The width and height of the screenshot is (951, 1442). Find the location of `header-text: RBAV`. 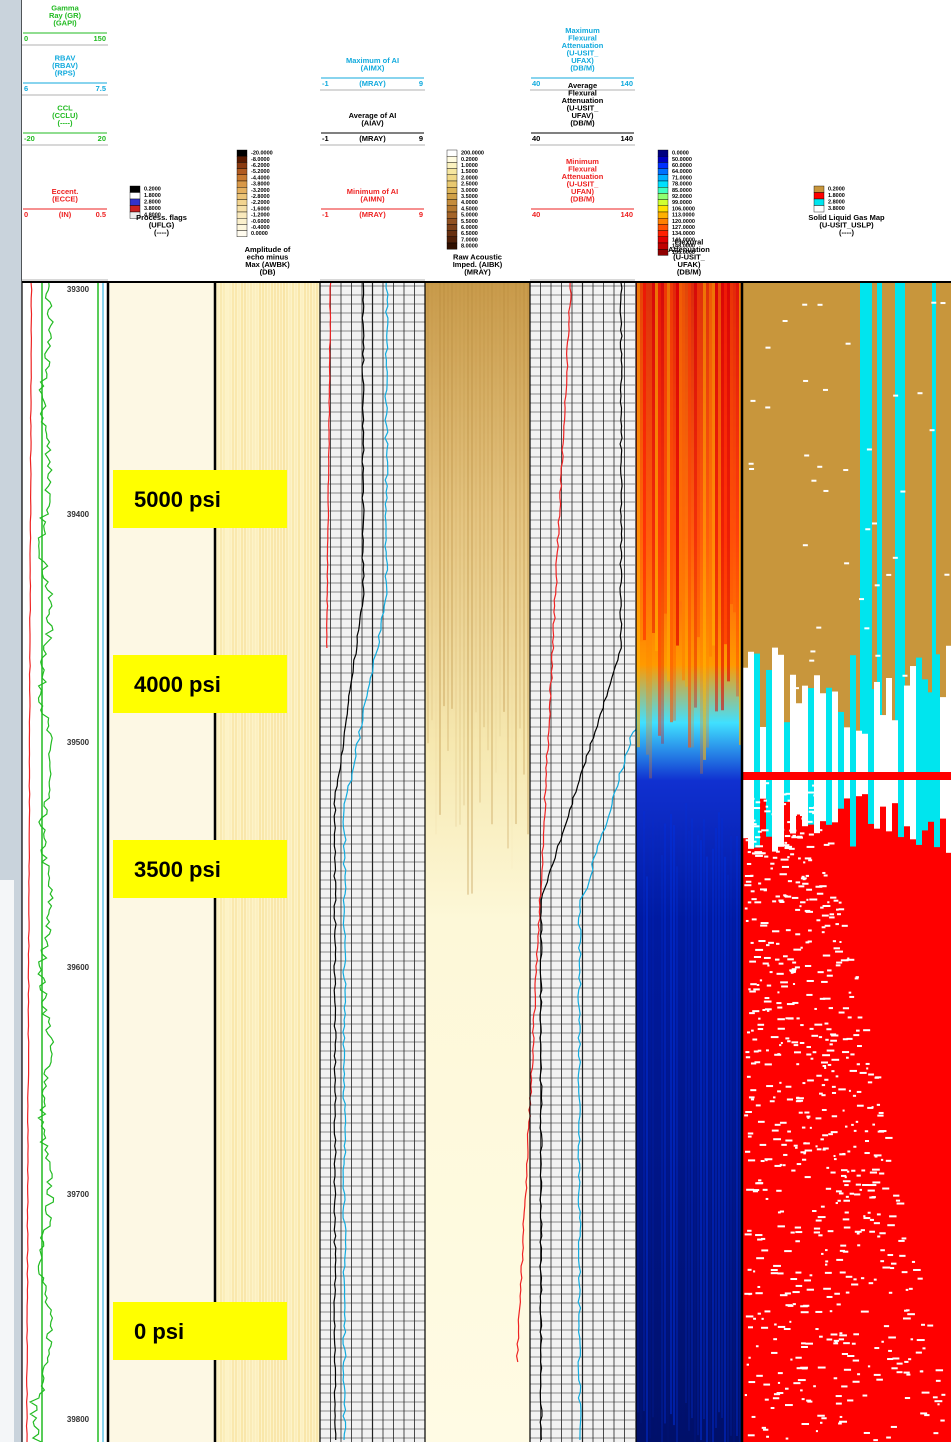

header-text: RBAV is located at coordinates (65, 57).